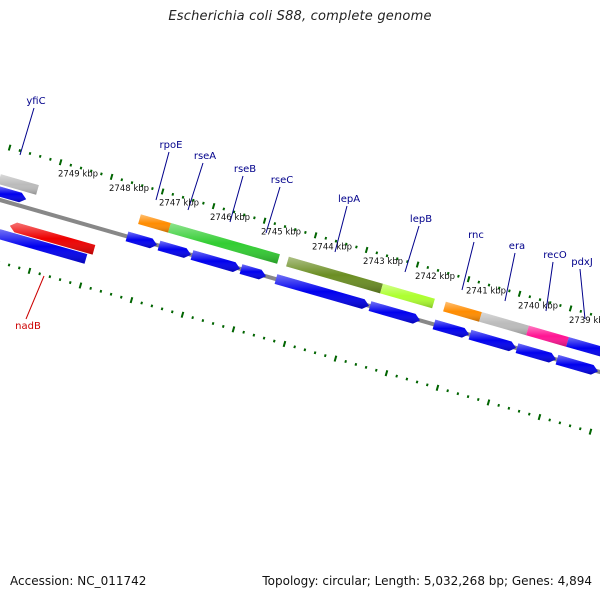 The image size is (600, 600). What do you see at coordinates (517, 246) in the screenshot?
I see `gene-label-era: era` at bounding box center [517, 246].